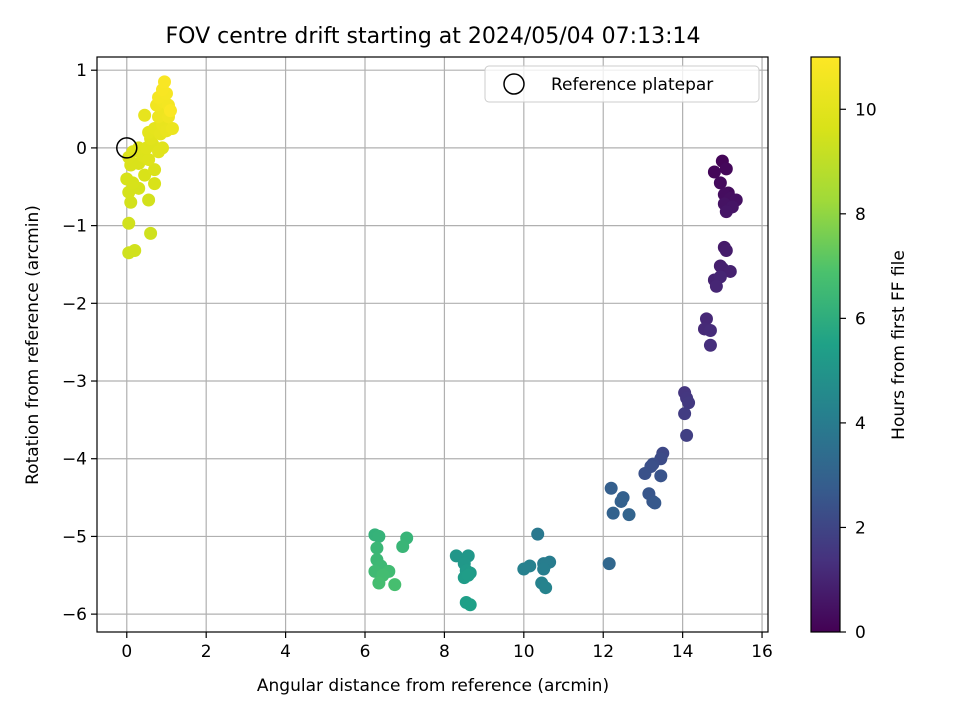  Describe the element at coordinates (860, 633) in the screenshot. I see `colorbar-tick-label: 0` at that location.